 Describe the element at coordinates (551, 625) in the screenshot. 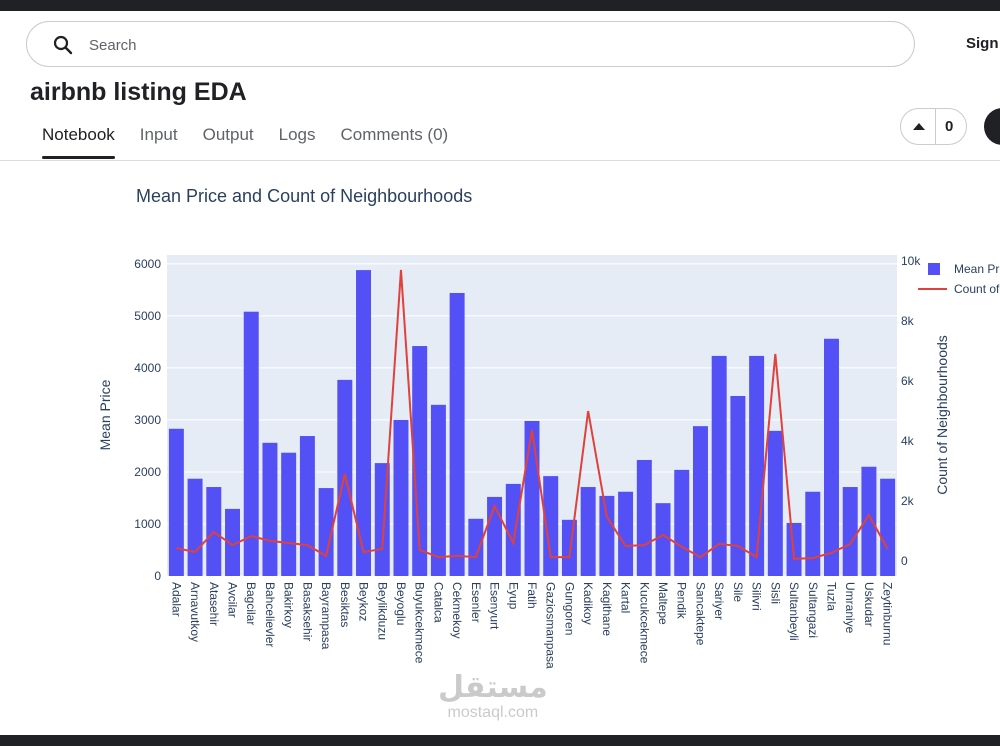

I see `x-tick-label: Gaziosmanpasa` at that location.